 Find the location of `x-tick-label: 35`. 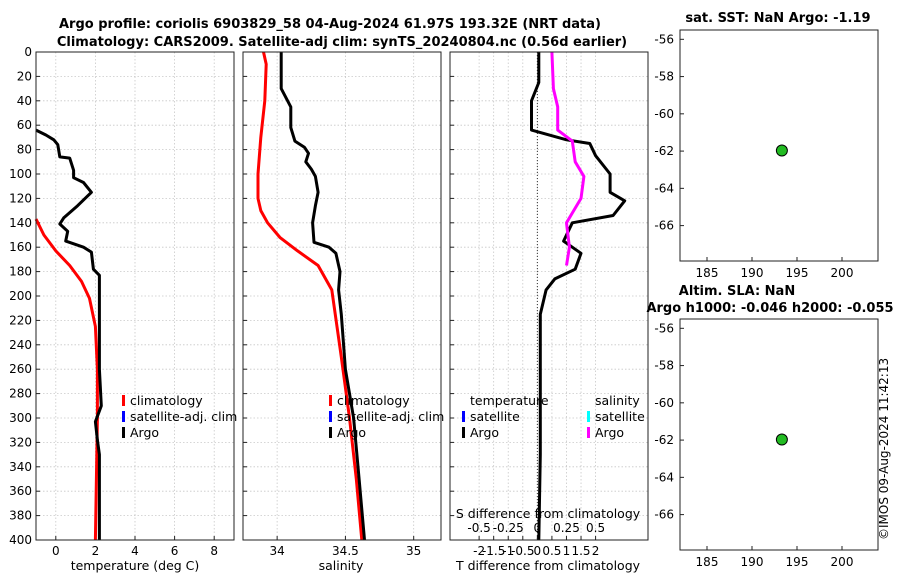

x-tick-label: 35 is located at coordinates (413, 551).